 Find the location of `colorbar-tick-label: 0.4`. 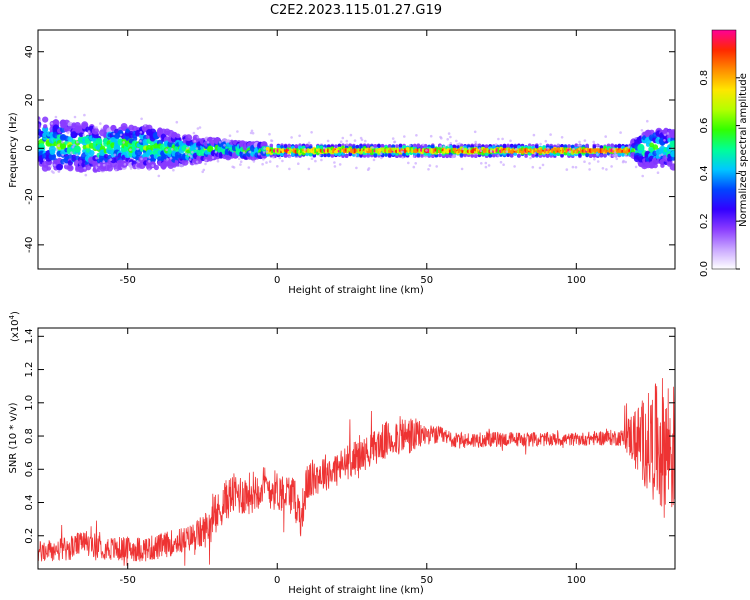

colorbar-tick-label: 0.4 is located at coordinates (704, 173).